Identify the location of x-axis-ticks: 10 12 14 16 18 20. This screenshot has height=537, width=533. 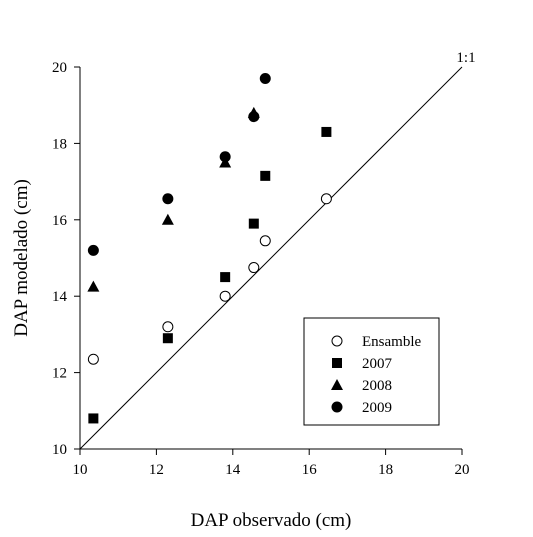
(271, 463).